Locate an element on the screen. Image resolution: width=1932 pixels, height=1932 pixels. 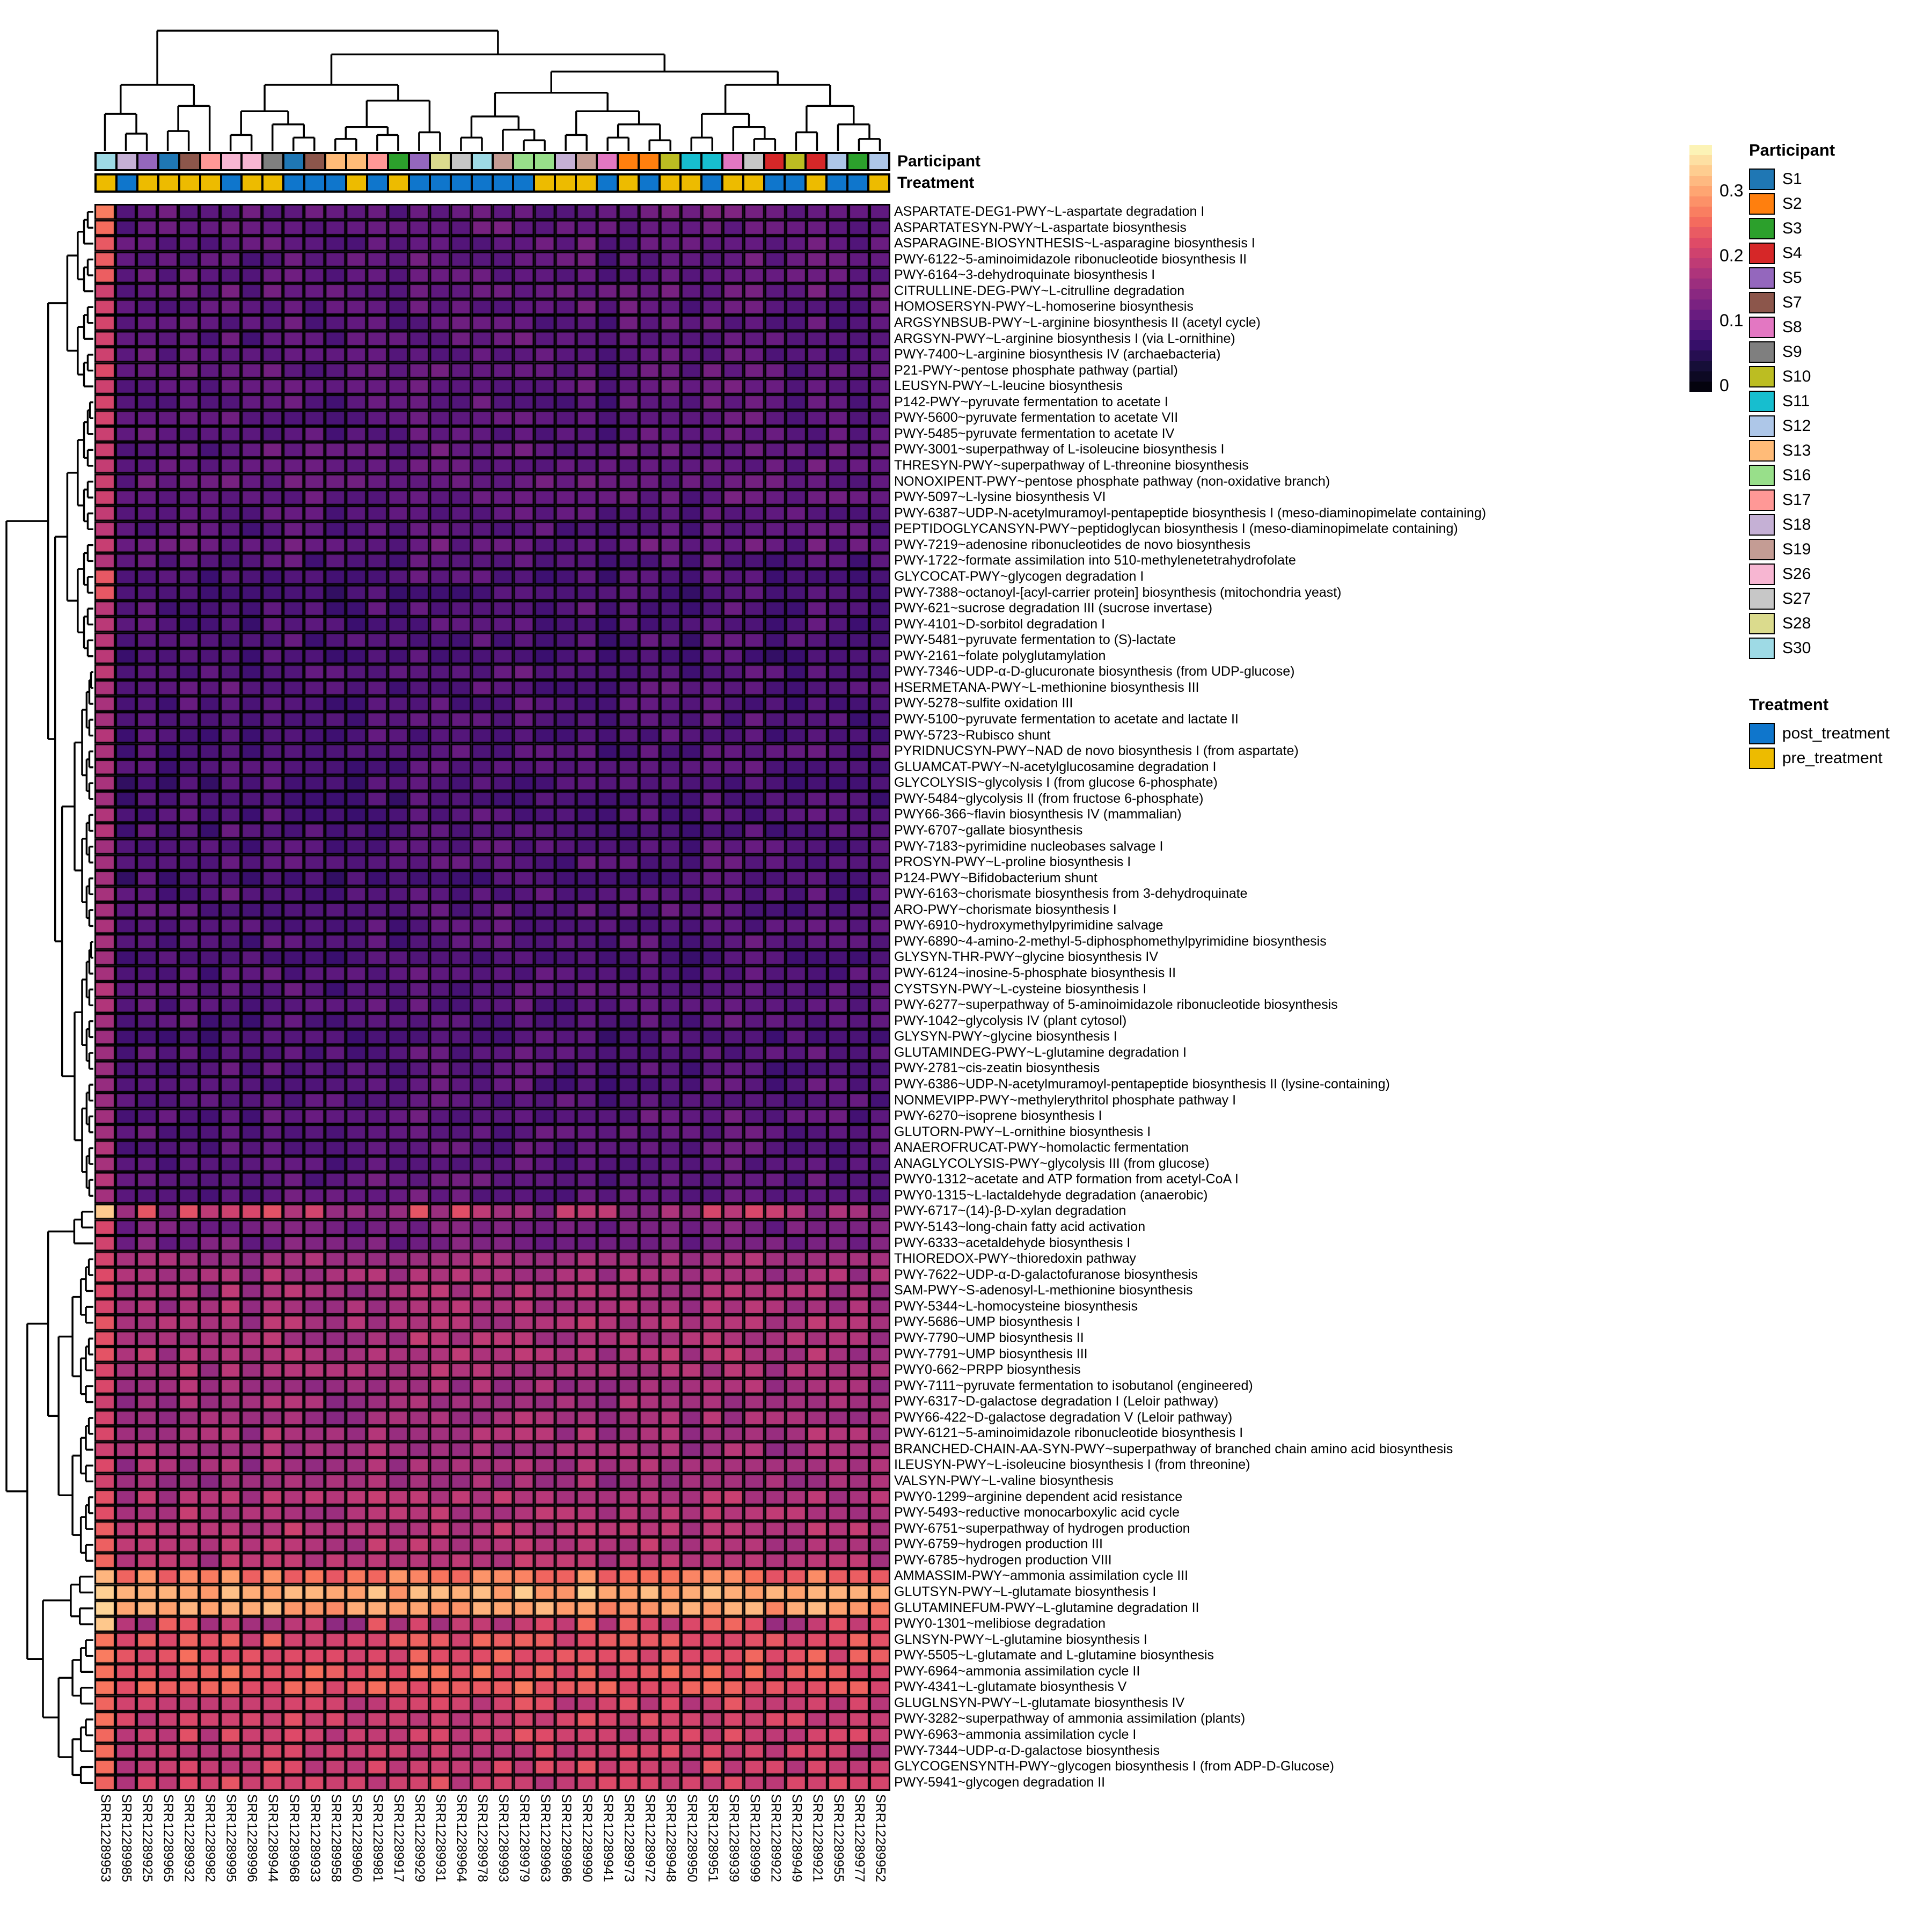
column-label: SRR12289978 is located at coordinates (482, 1838).